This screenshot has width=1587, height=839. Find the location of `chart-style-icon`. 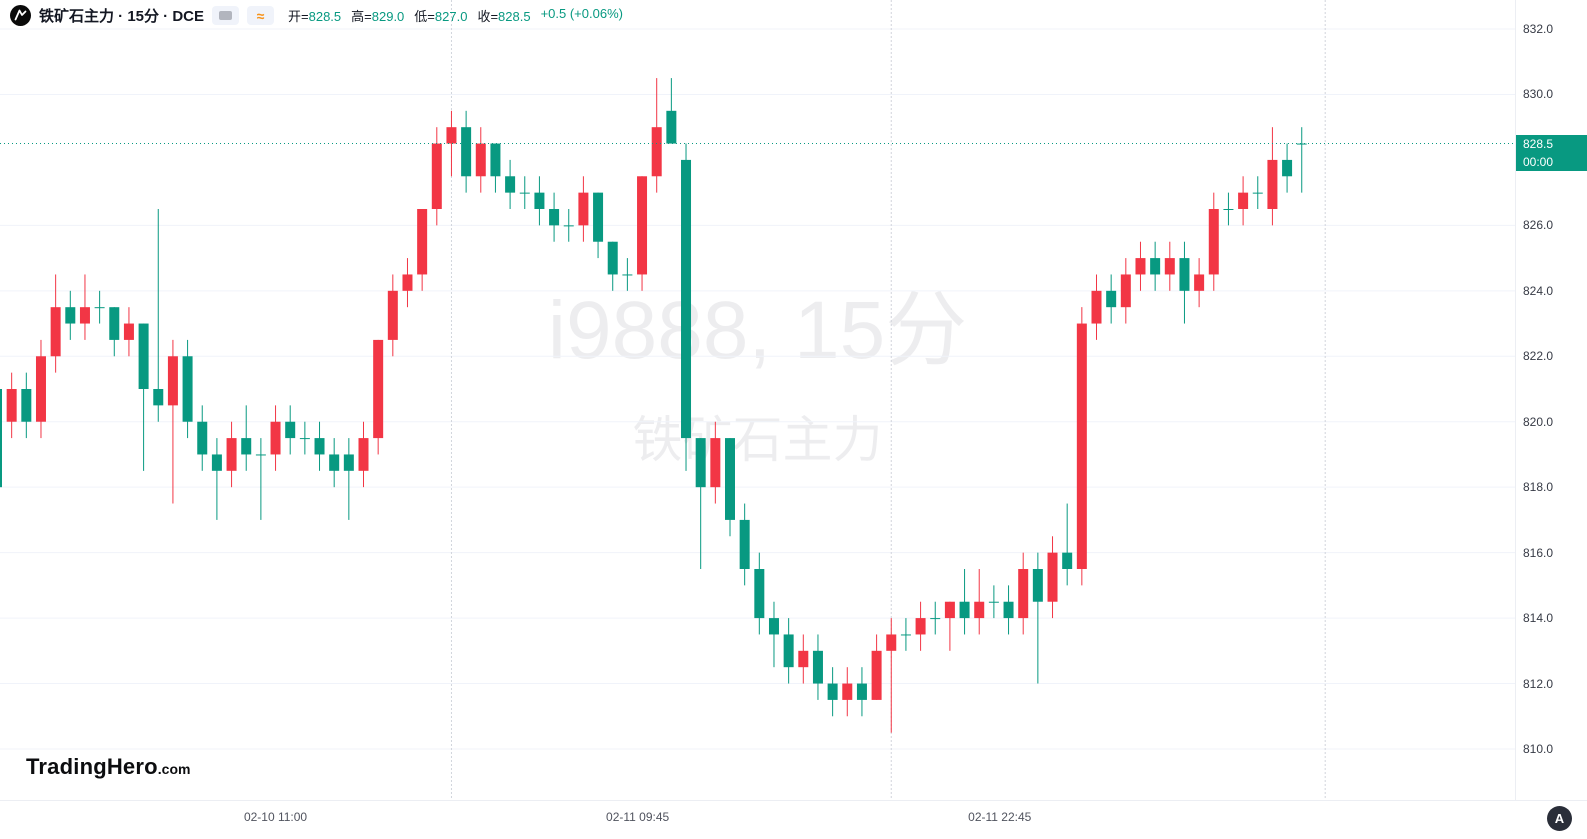

chart-style-icon is located at coordinates (226, 15).